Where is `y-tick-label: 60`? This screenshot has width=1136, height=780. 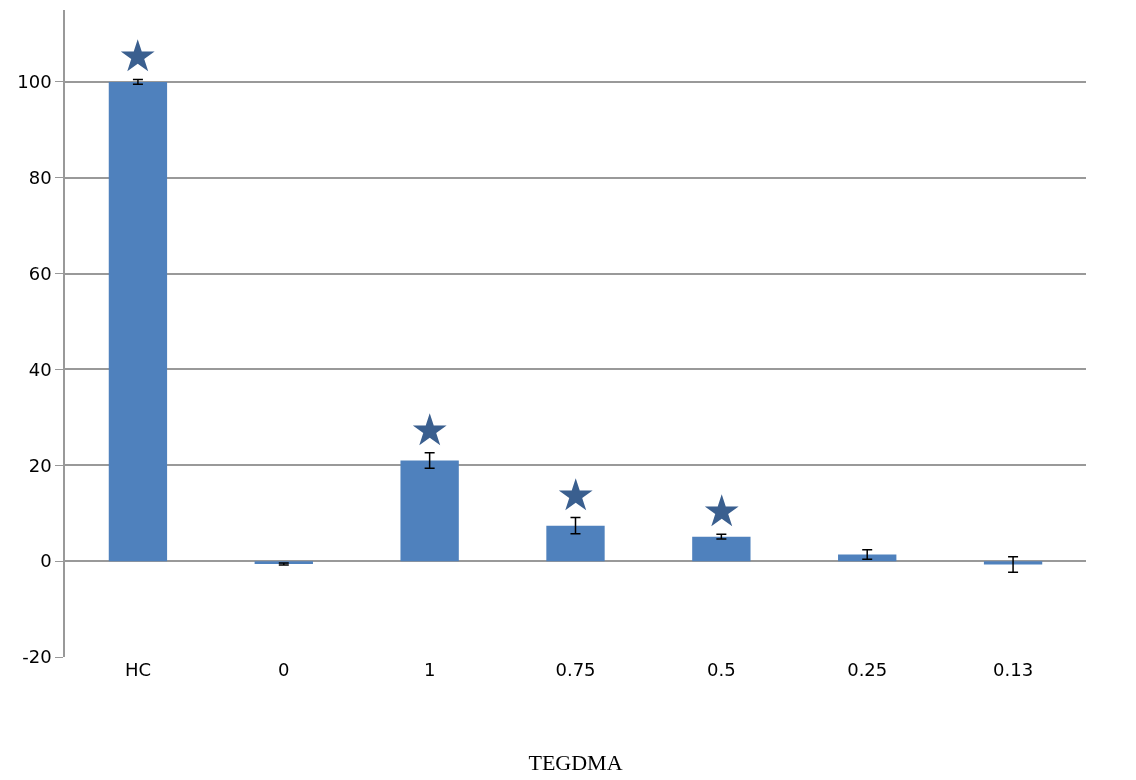
y-tick-label: 60 is located at coordinates (40, 273).